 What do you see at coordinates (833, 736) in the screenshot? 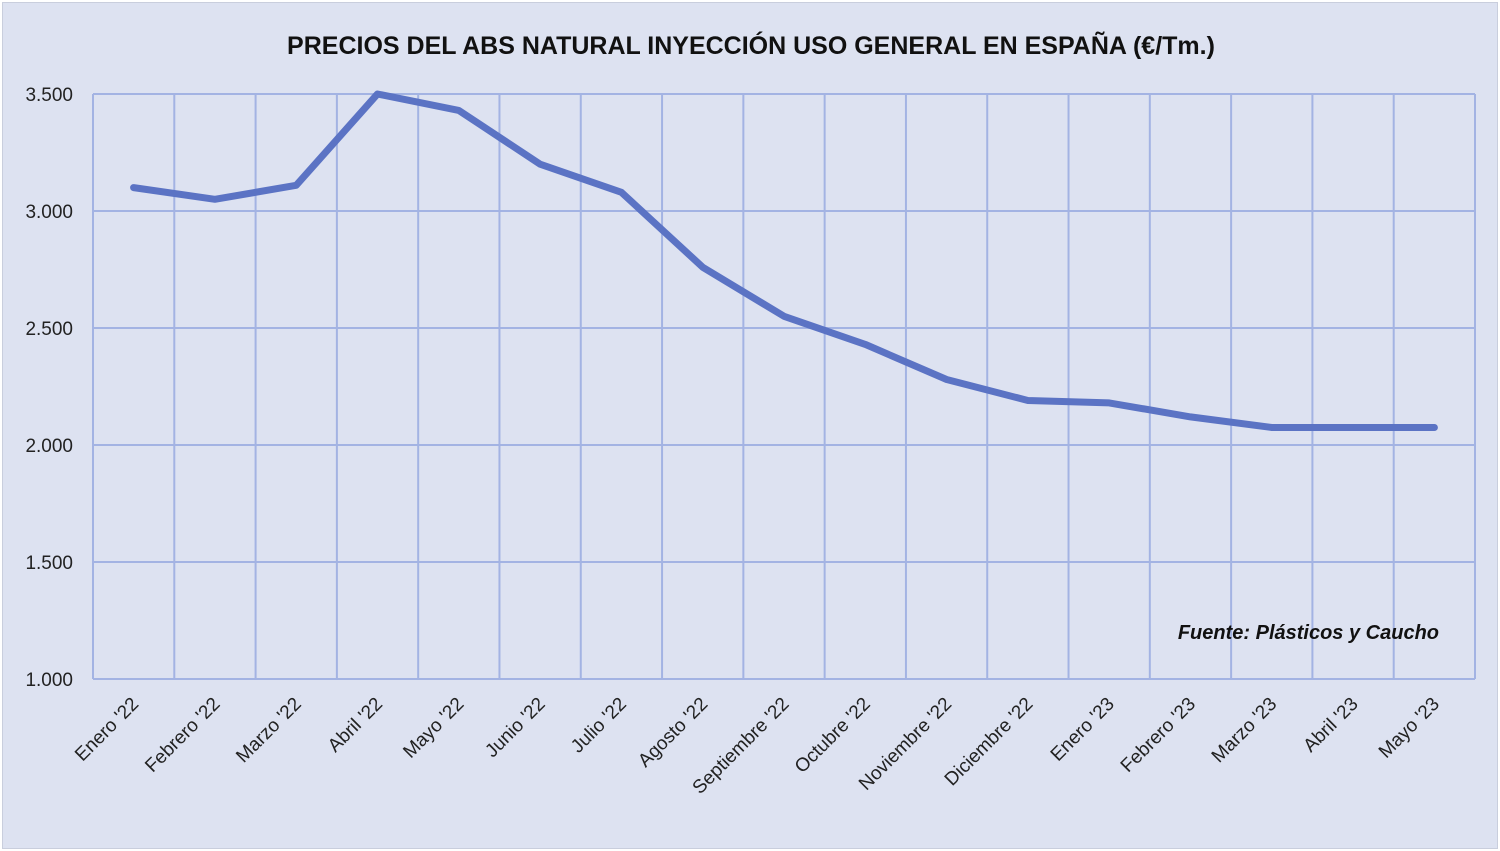
I see `x-tick-label: Octubre '22` at bounding box center [833, 736].